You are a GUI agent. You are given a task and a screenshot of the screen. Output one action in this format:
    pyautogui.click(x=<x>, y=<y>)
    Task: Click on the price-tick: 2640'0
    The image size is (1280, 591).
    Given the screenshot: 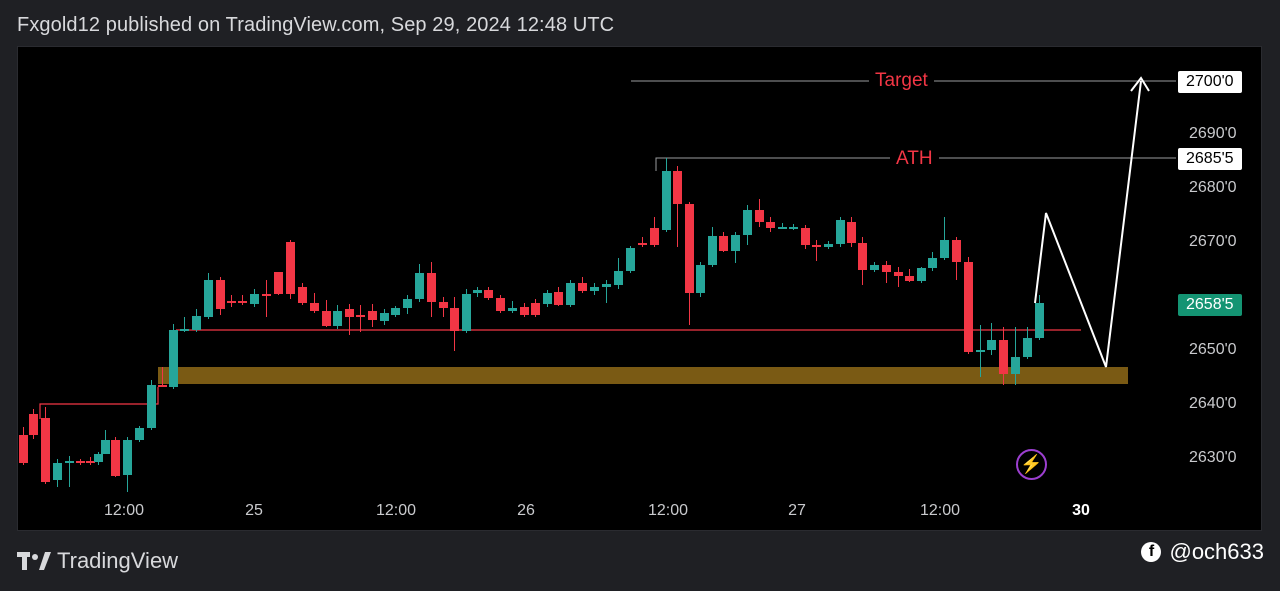 What is the action you would take?
    pyautogui.click(x=1213, y=403)
    